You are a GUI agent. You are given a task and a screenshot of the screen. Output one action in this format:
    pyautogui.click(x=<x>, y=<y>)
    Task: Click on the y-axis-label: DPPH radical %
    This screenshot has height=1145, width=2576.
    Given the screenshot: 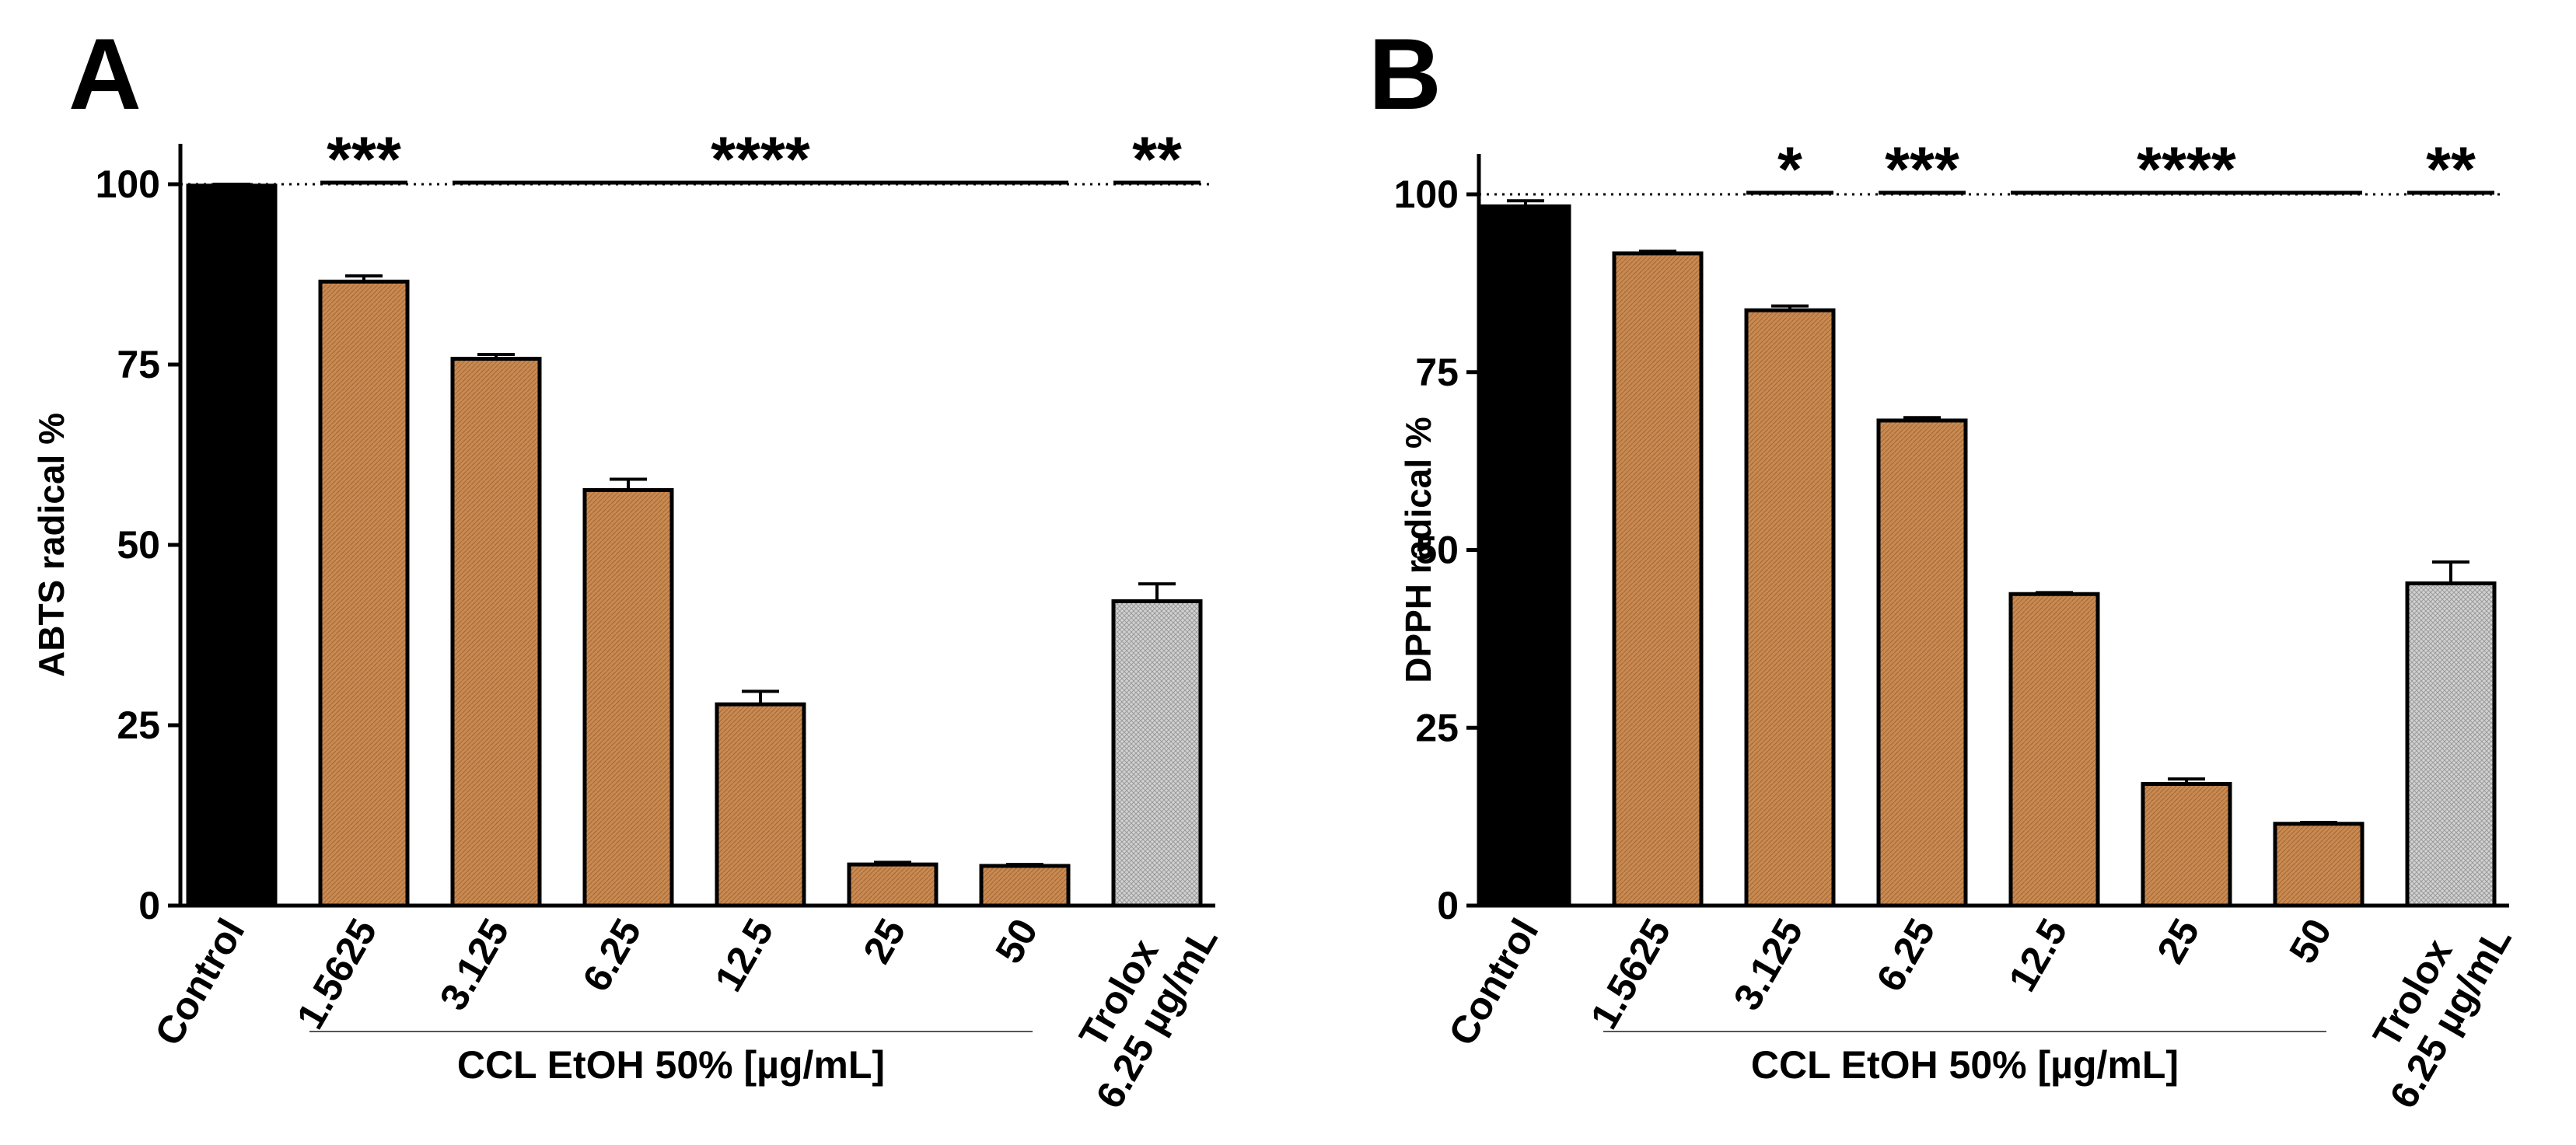 What is the action you would take?
    pyautogui.click(x=1418, y=550)
    